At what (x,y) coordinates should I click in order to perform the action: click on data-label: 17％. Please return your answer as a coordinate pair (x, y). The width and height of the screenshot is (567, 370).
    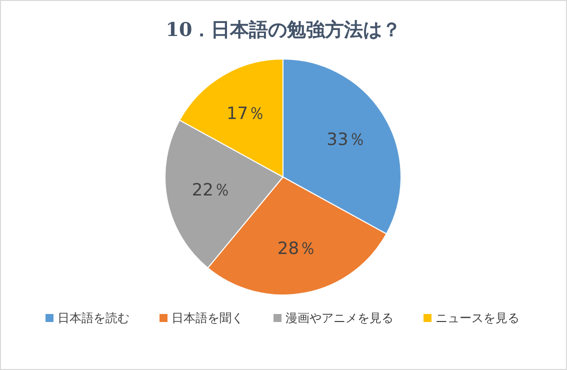
    Looking at the image, I should click on (246, 114).